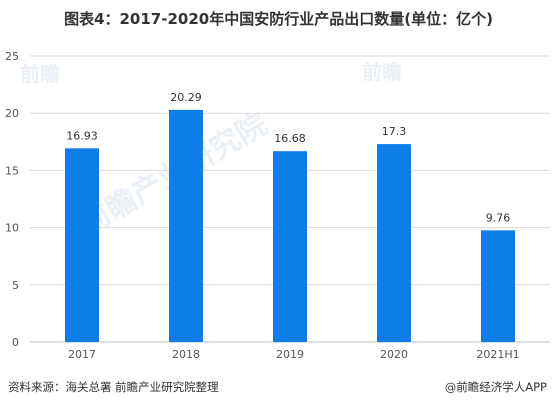 The width and height of the screenshot is (557, 407). Describe the element at coordinates (15, 285) in the screenshot. I see `y-tick-label: 5` at that location.